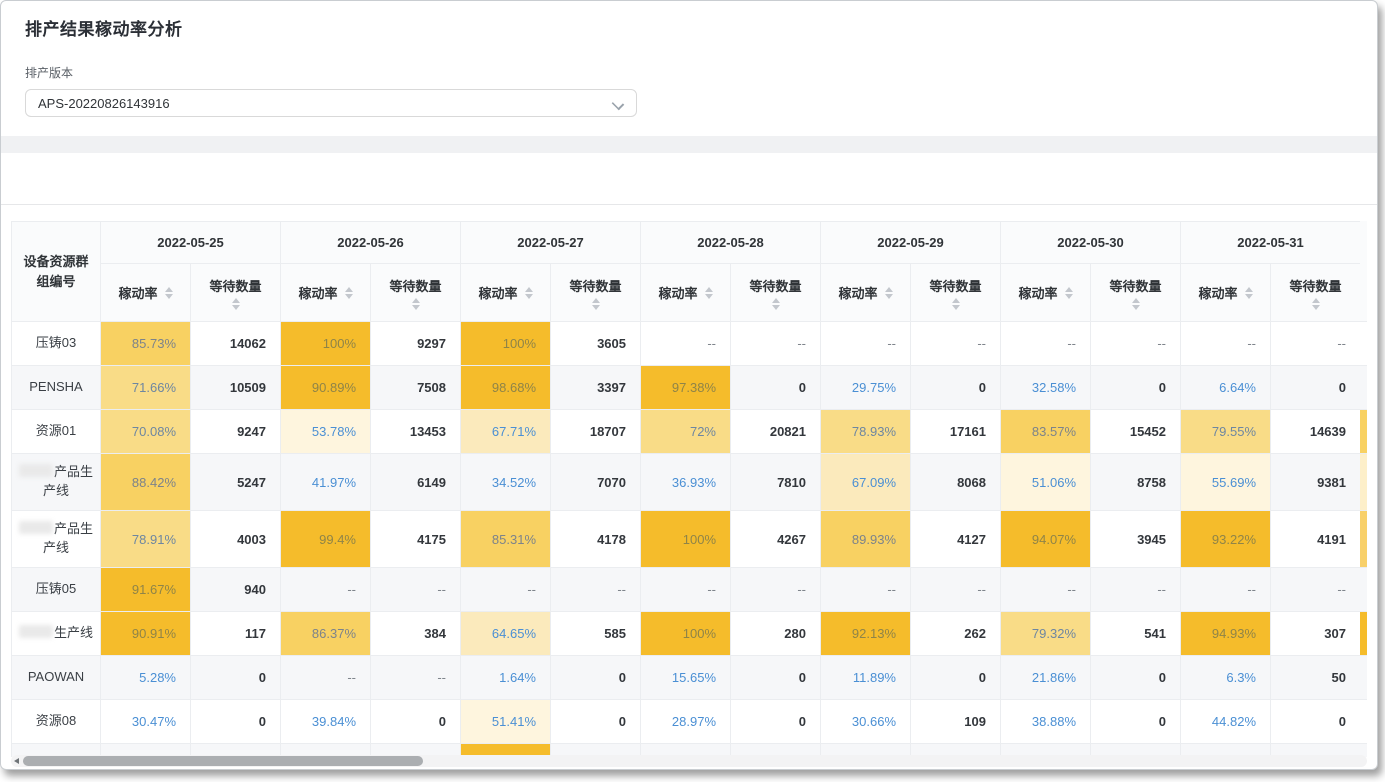 This screenshot has width=1385, height=782. I want to click on waiting-cell: 5247, so click(235, 482).